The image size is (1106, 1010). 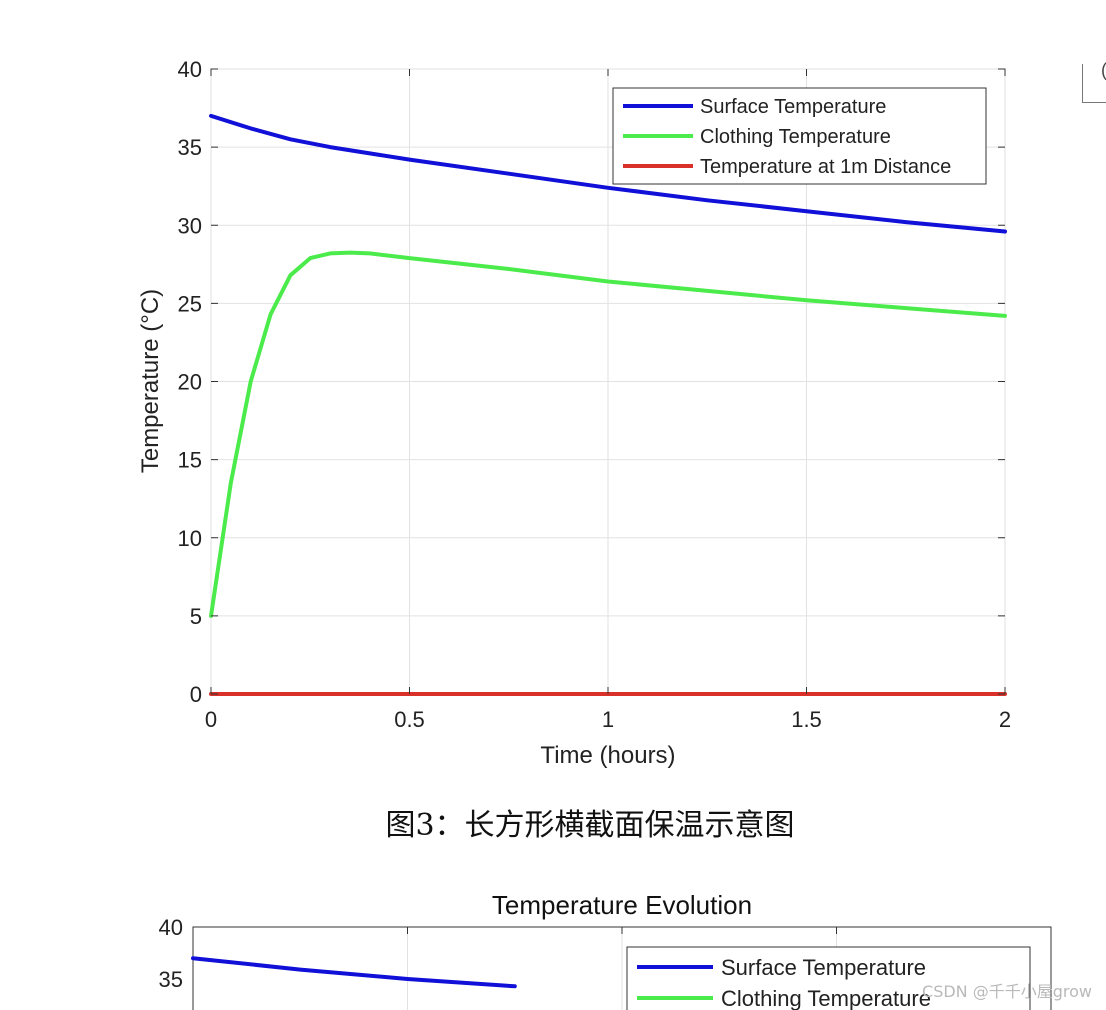 What do you see at coordinates (196, 694) in the screenshot?
I see `y-tick-label: 0` at bounding box center [196, 694].